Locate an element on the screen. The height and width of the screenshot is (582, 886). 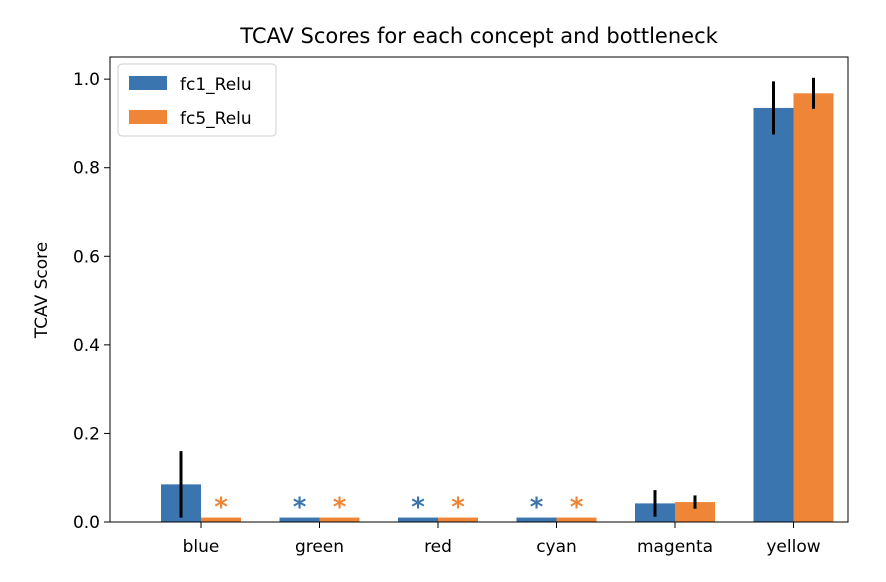
y-tick-label: 0.2 is located at coordinates (86, 434).